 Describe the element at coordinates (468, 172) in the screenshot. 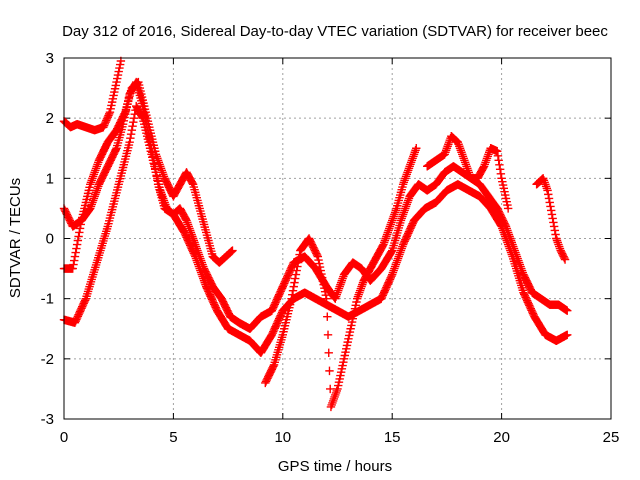

I see `series-track-f` at that location.